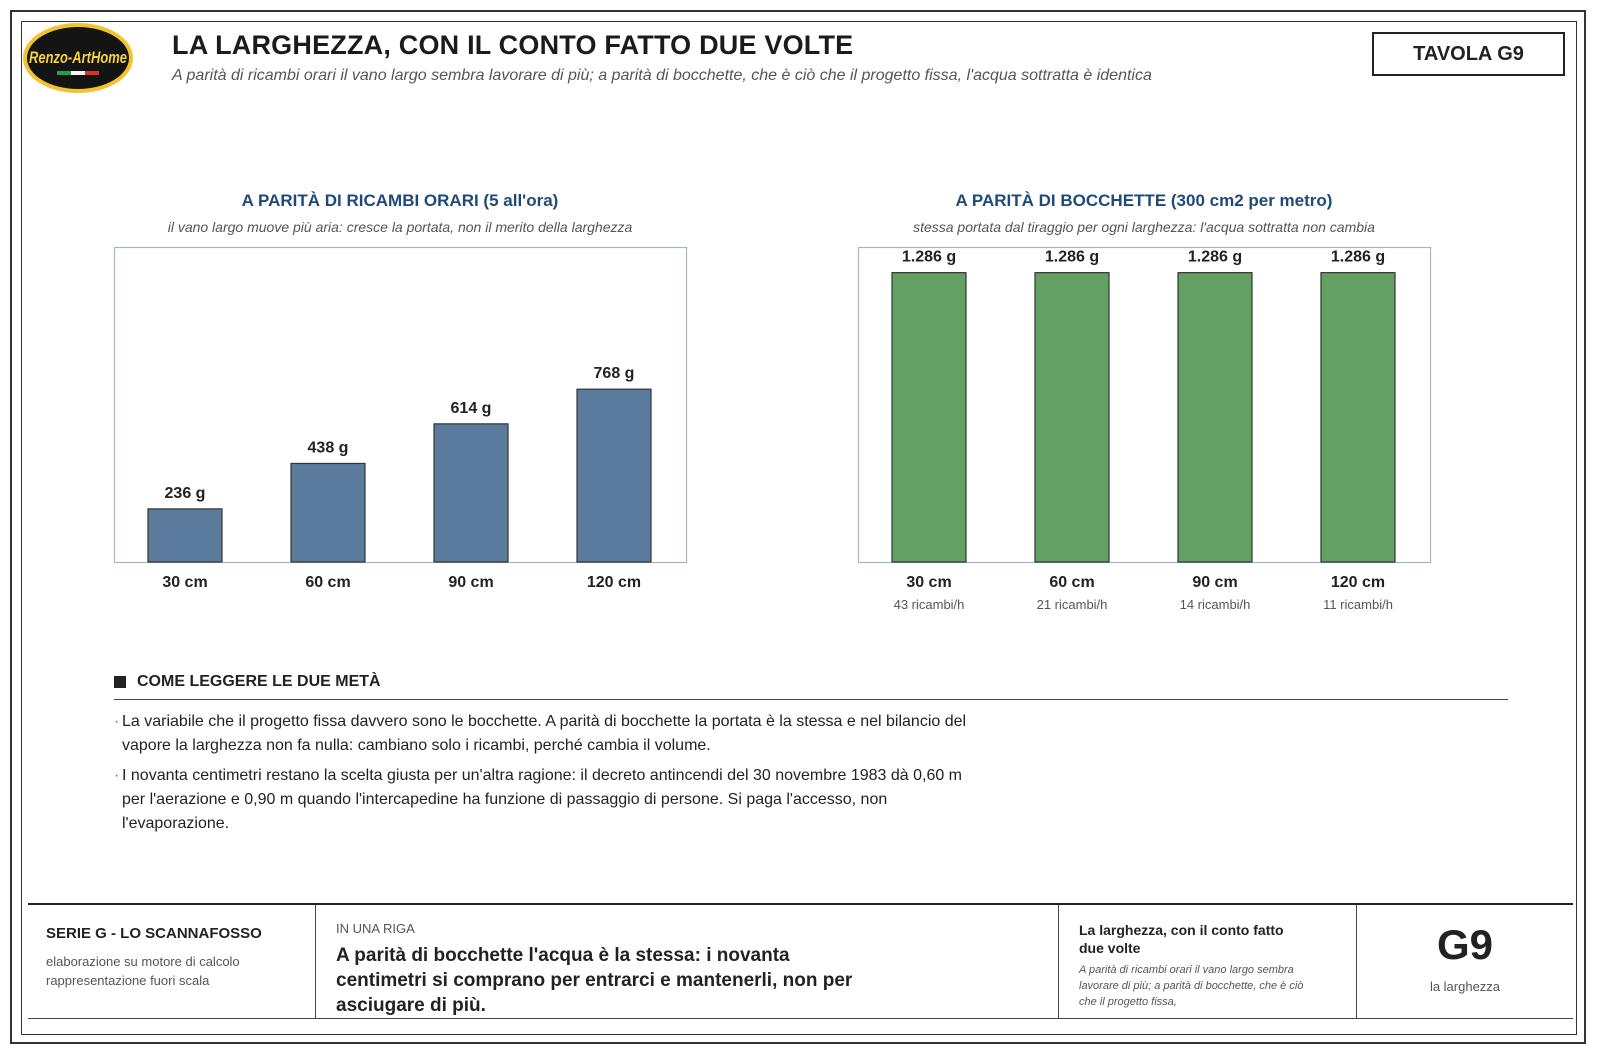  I want to click on bocchette-tick-sublabel: 43 ricambi/h, so click(929, 604).